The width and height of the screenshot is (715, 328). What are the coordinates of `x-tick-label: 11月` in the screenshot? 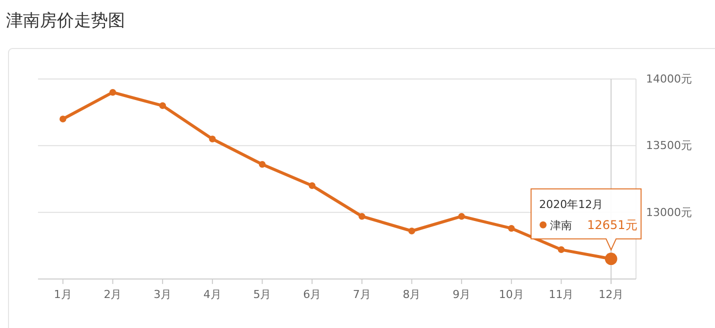 It's located at (561, 294).